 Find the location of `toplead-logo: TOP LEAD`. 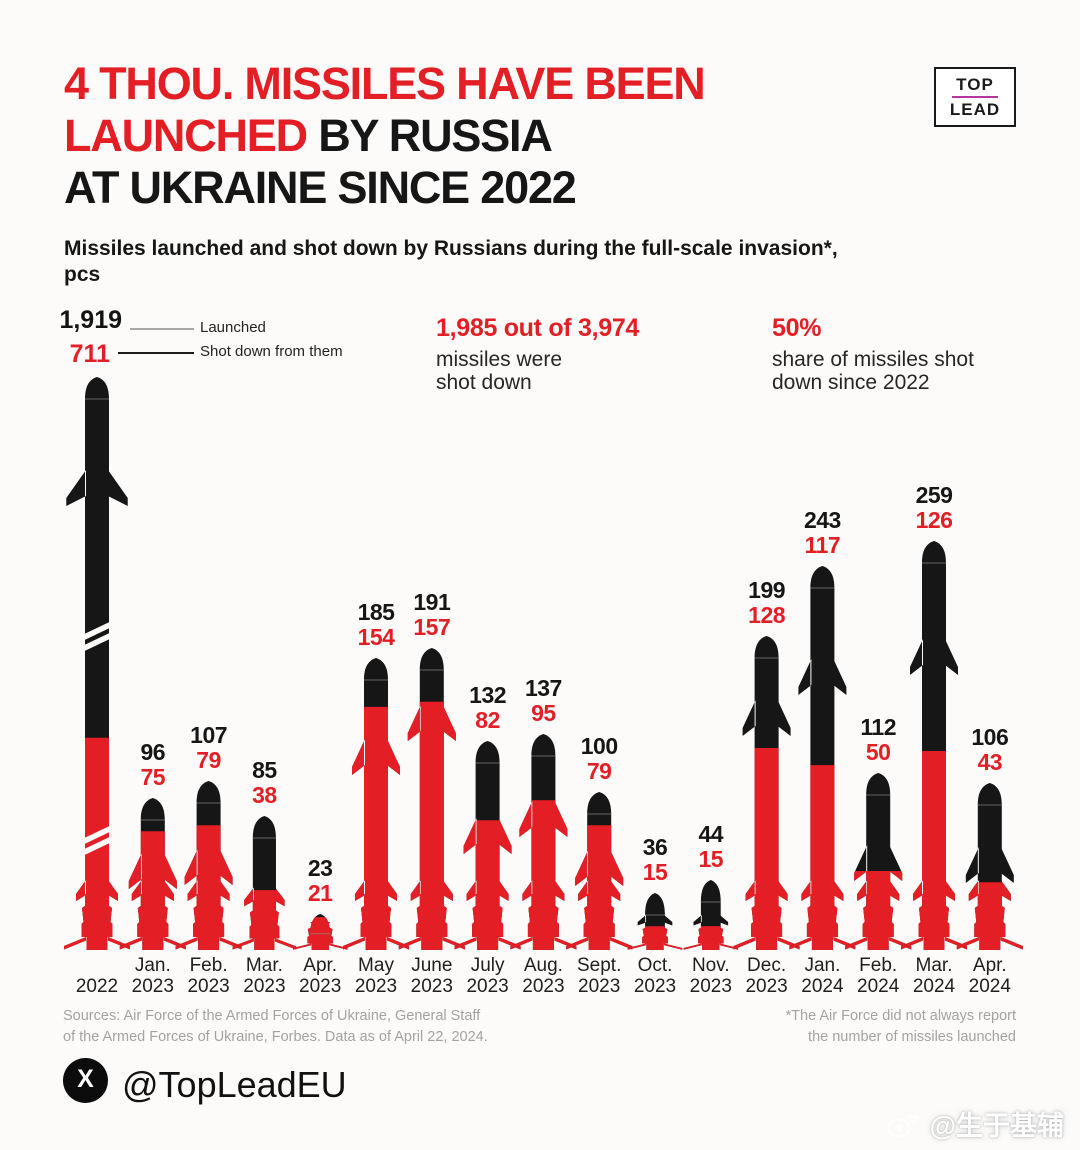

toplead-logo: TOP LEAD is located at coordinates (975, 97).